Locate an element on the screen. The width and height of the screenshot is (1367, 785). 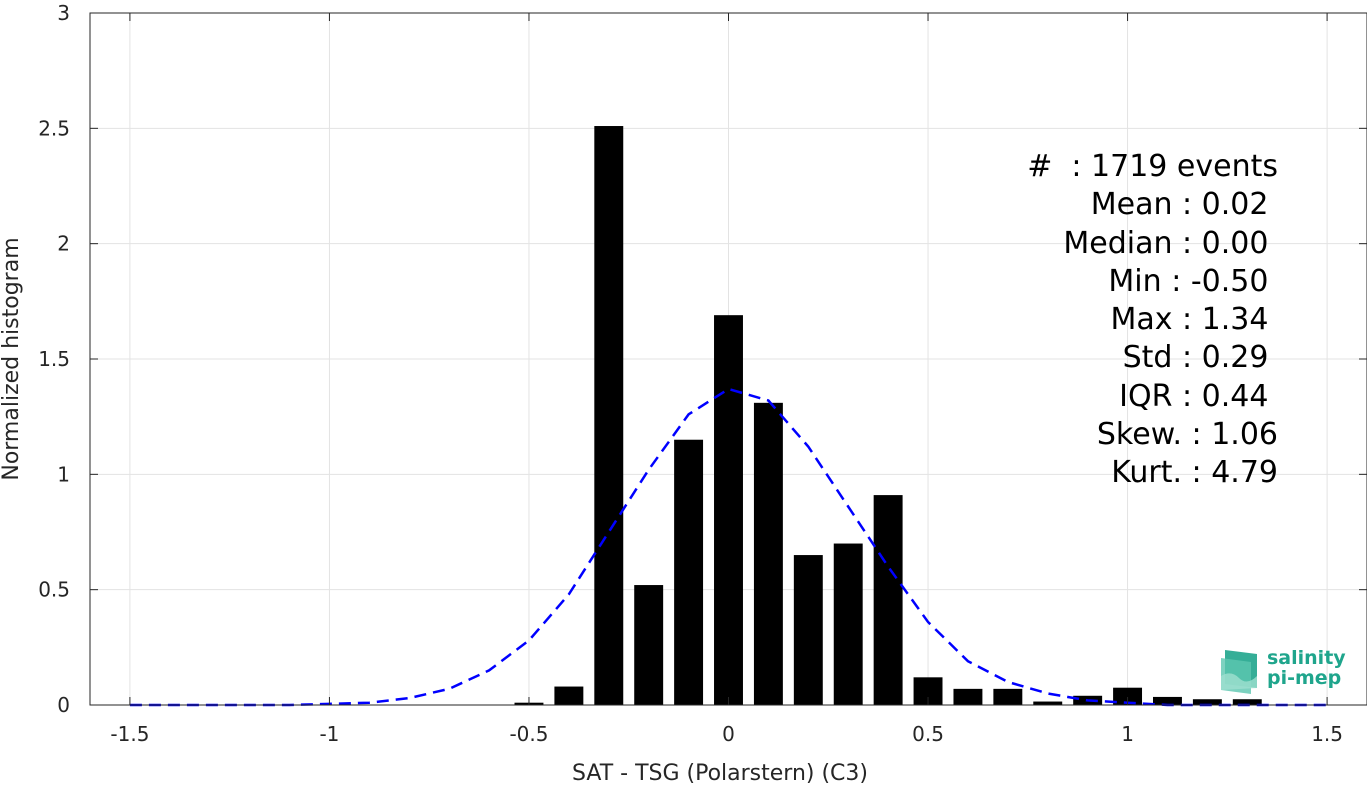
y-tick-labels: 0 0.5 1 1.5 2 2.5 3 is located at coordinates (54, 359).